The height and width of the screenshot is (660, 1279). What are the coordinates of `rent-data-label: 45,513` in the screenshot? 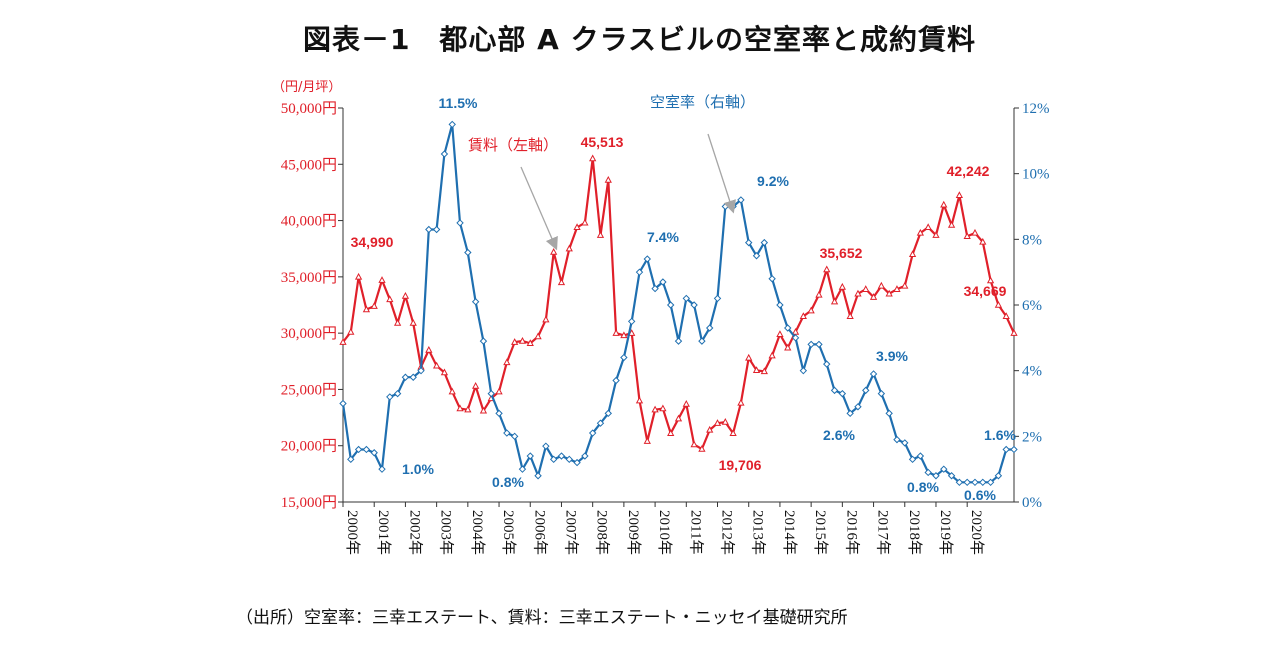 It's located at (602, 142).